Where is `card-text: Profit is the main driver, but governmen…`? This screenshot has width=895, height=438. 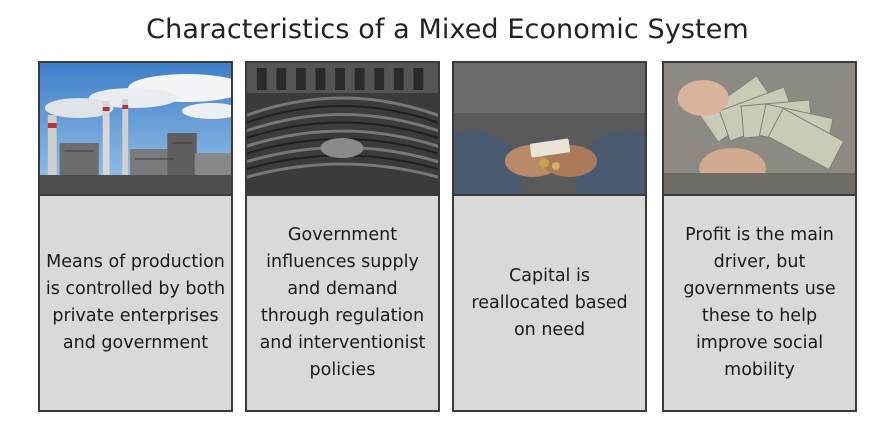 card-text: Profit is the main driver, but governmen… is located at coordinates (759, 302).